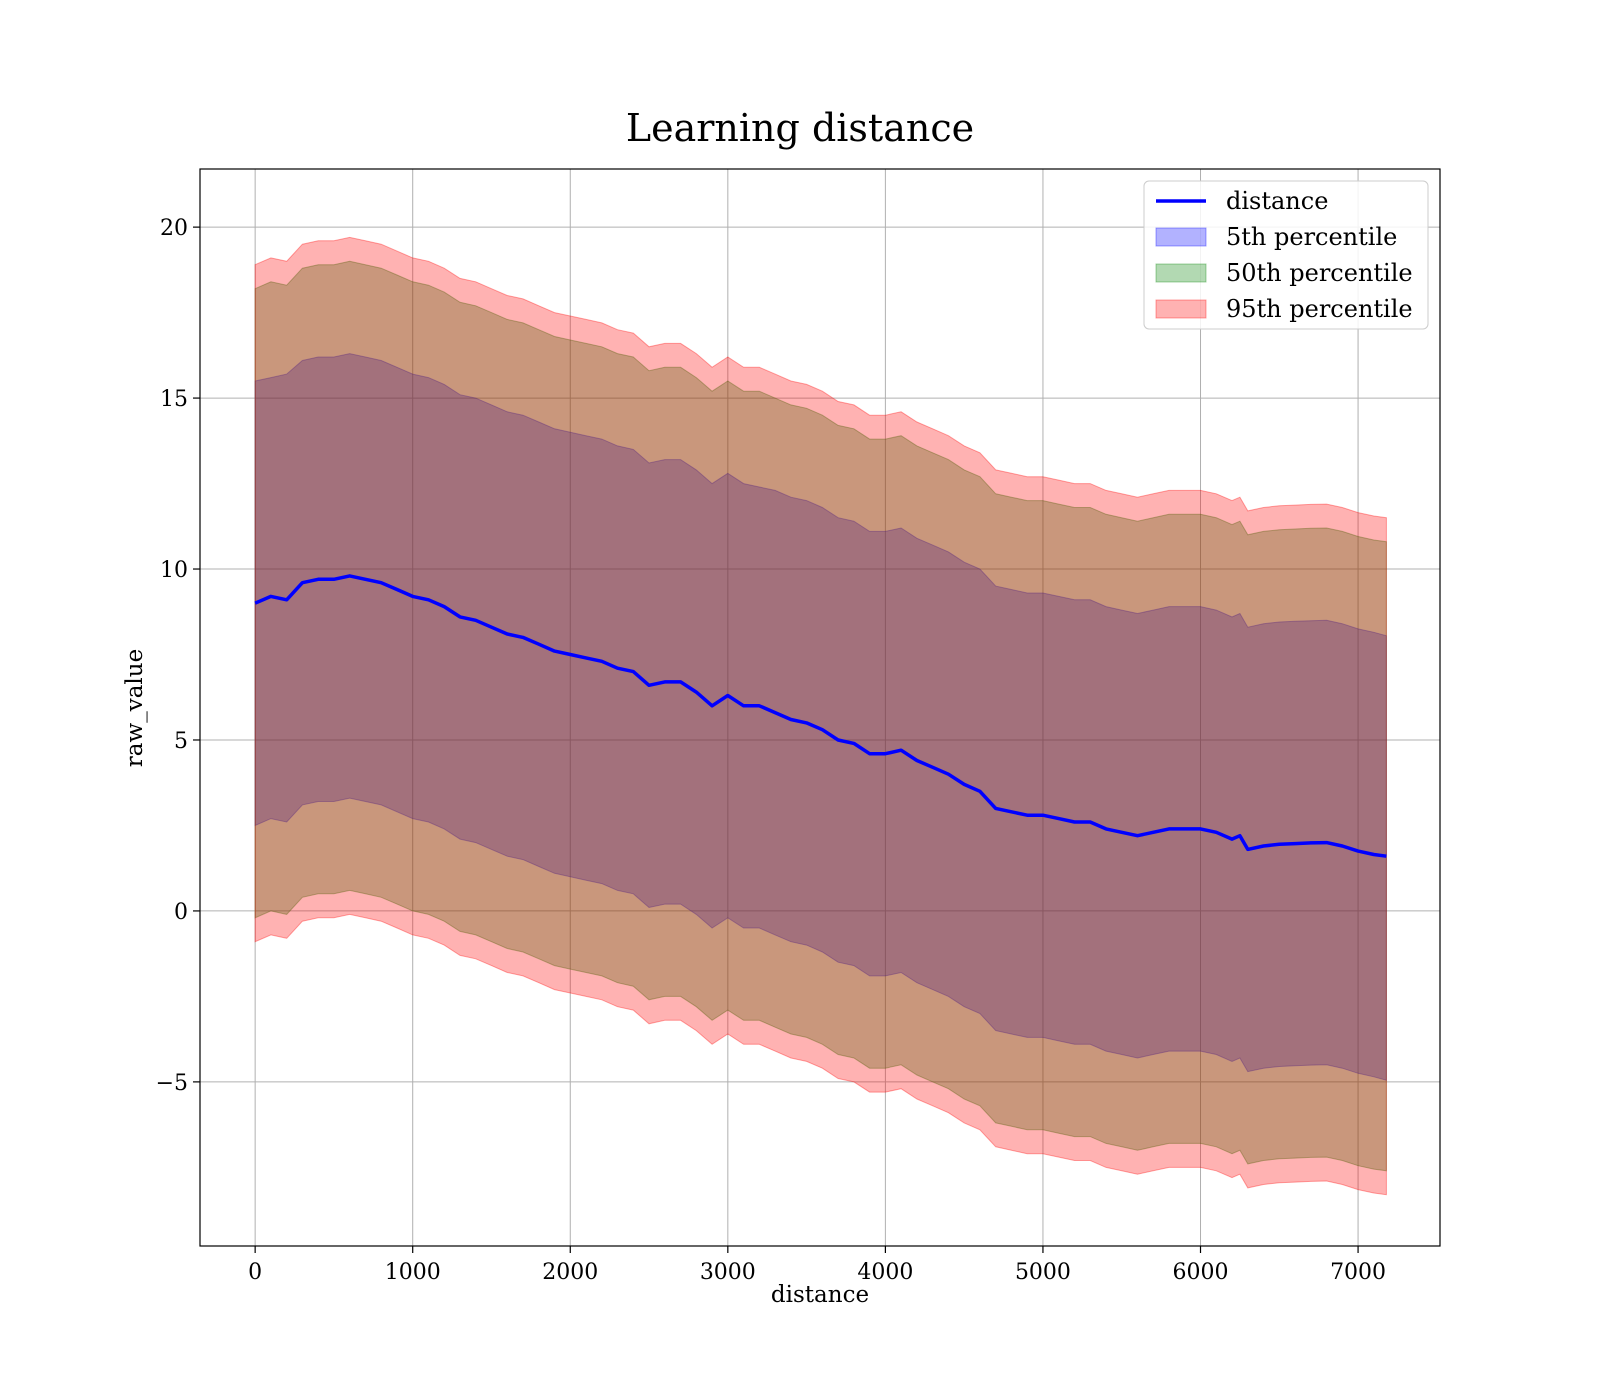  Describe the element at coordinates (820, 1295) in the screenshot. I see `x-axis-label: distance` at that location.